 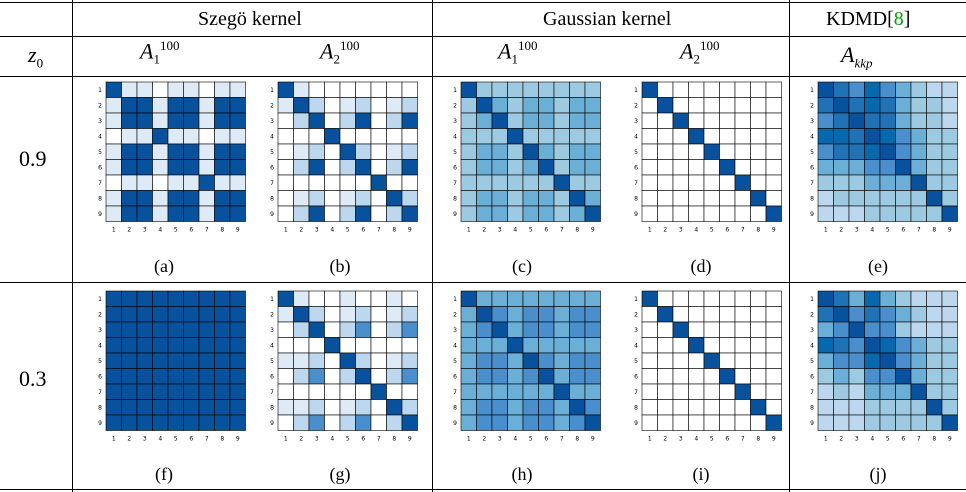 I want to click on heatmap-d-col-tick: 2, so click(x=665, y=230).